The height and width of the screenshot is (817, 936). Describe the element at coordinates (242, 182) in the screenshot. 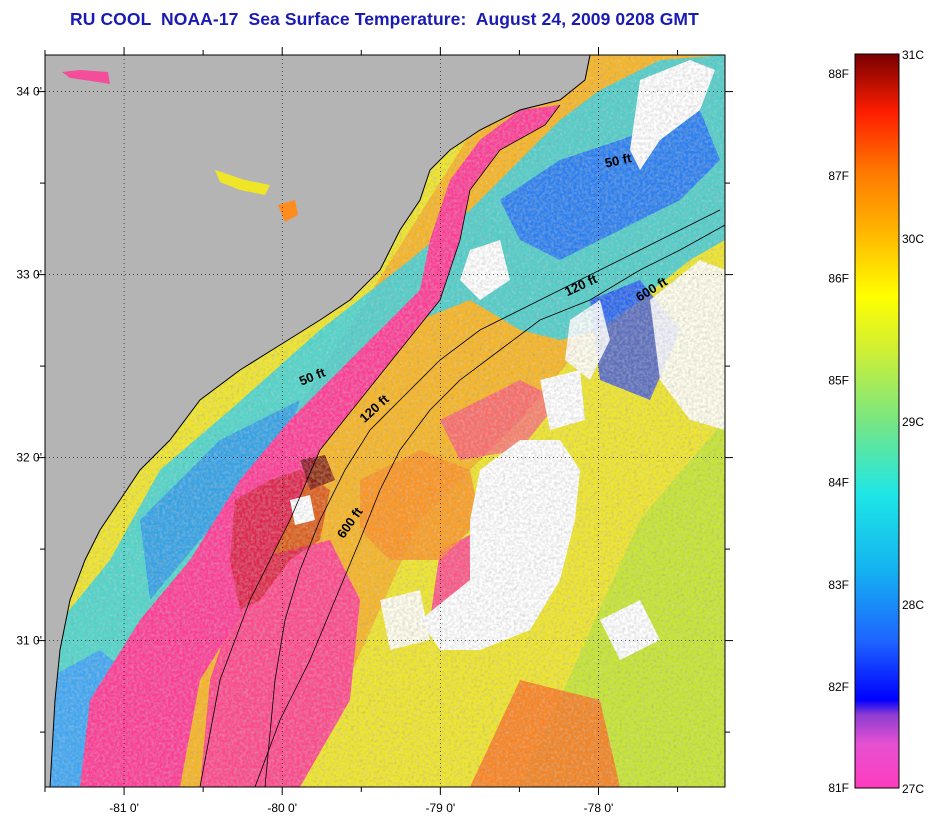

I see `lake-marion` at that location.